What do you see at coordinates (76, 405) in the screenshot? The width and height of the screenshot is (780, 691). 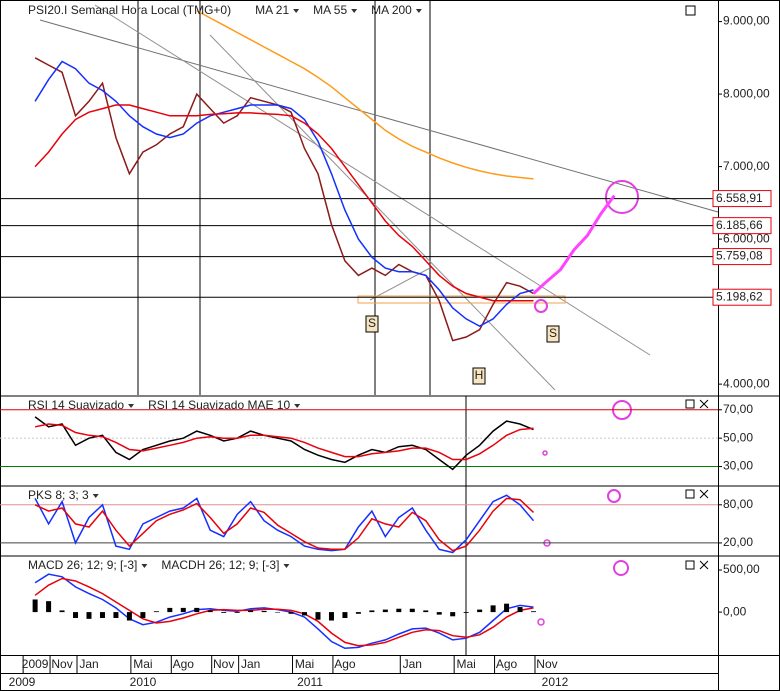 I see `legend-entry: RSI 14 Suavizado` at bounding box center [76, 405].